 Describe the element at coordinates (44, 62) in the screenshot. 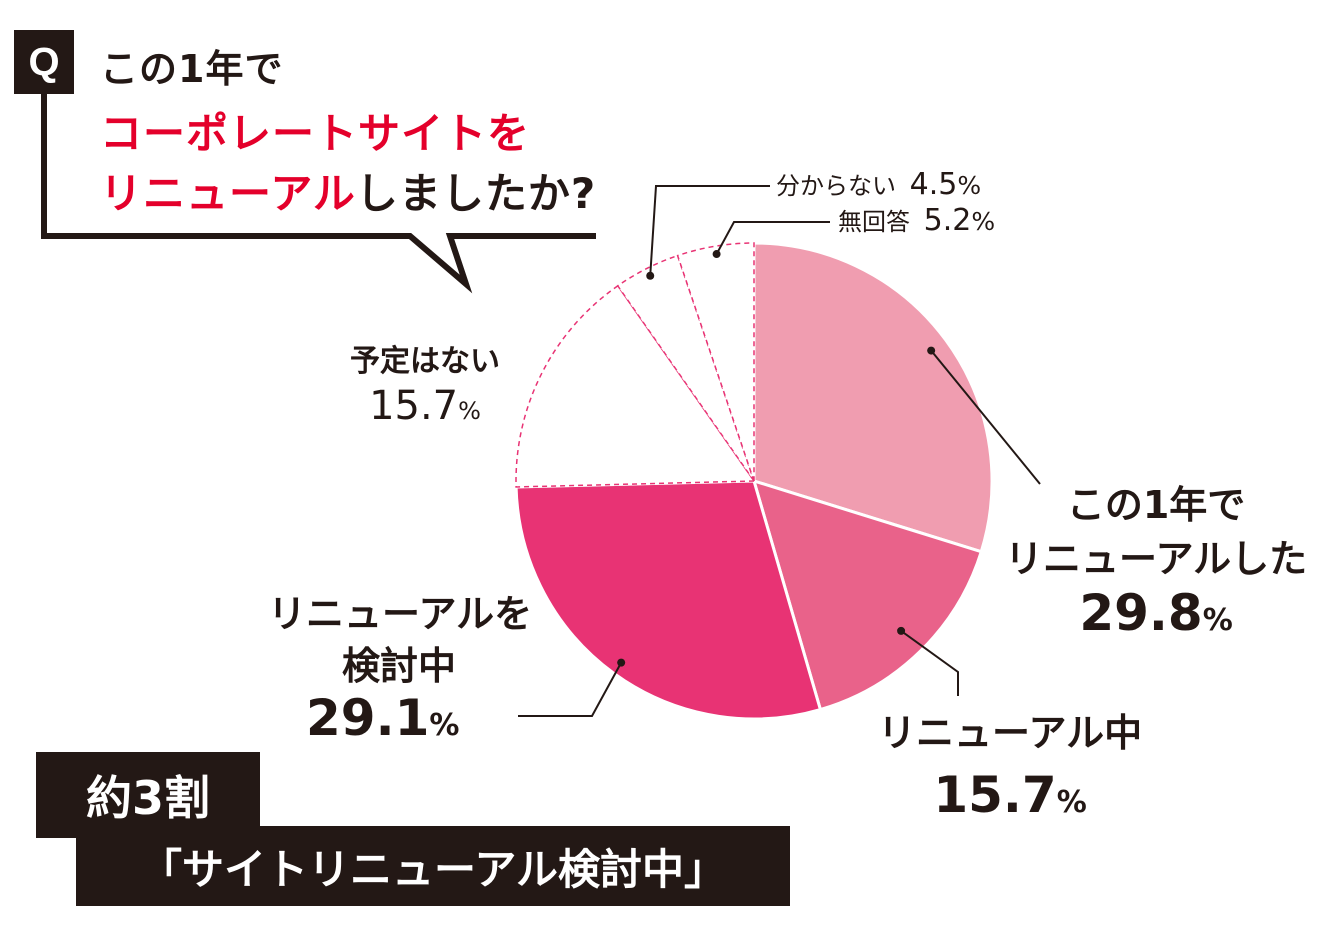

I see `question-badge: Q` at that location.